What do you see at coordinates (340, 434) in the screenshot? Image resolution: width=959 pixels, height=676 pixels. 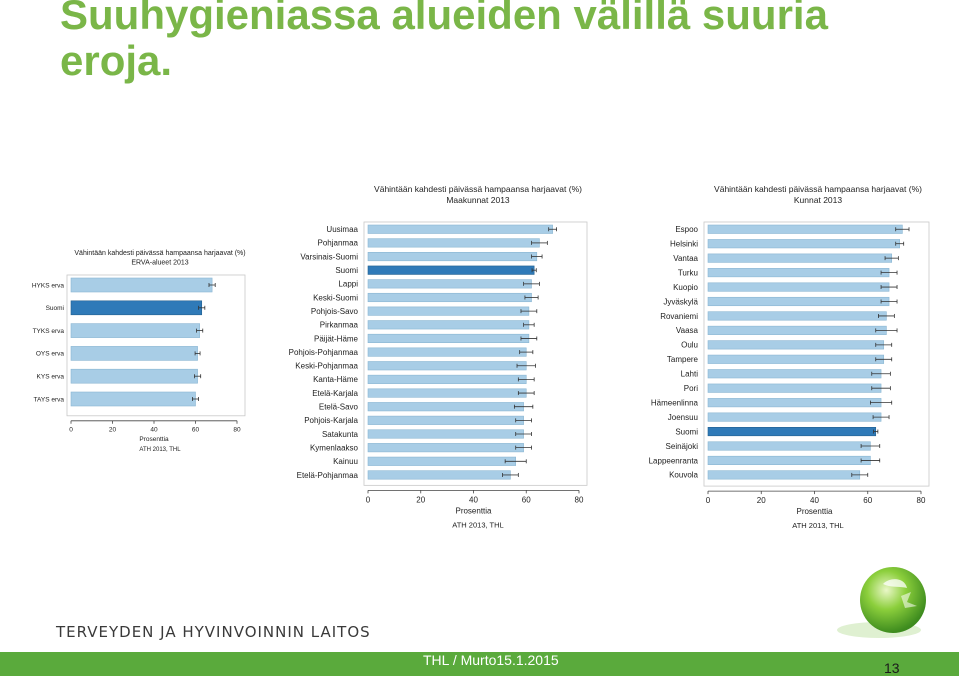 I see `category-label: Satakunta` at bounding box center [340, 434].